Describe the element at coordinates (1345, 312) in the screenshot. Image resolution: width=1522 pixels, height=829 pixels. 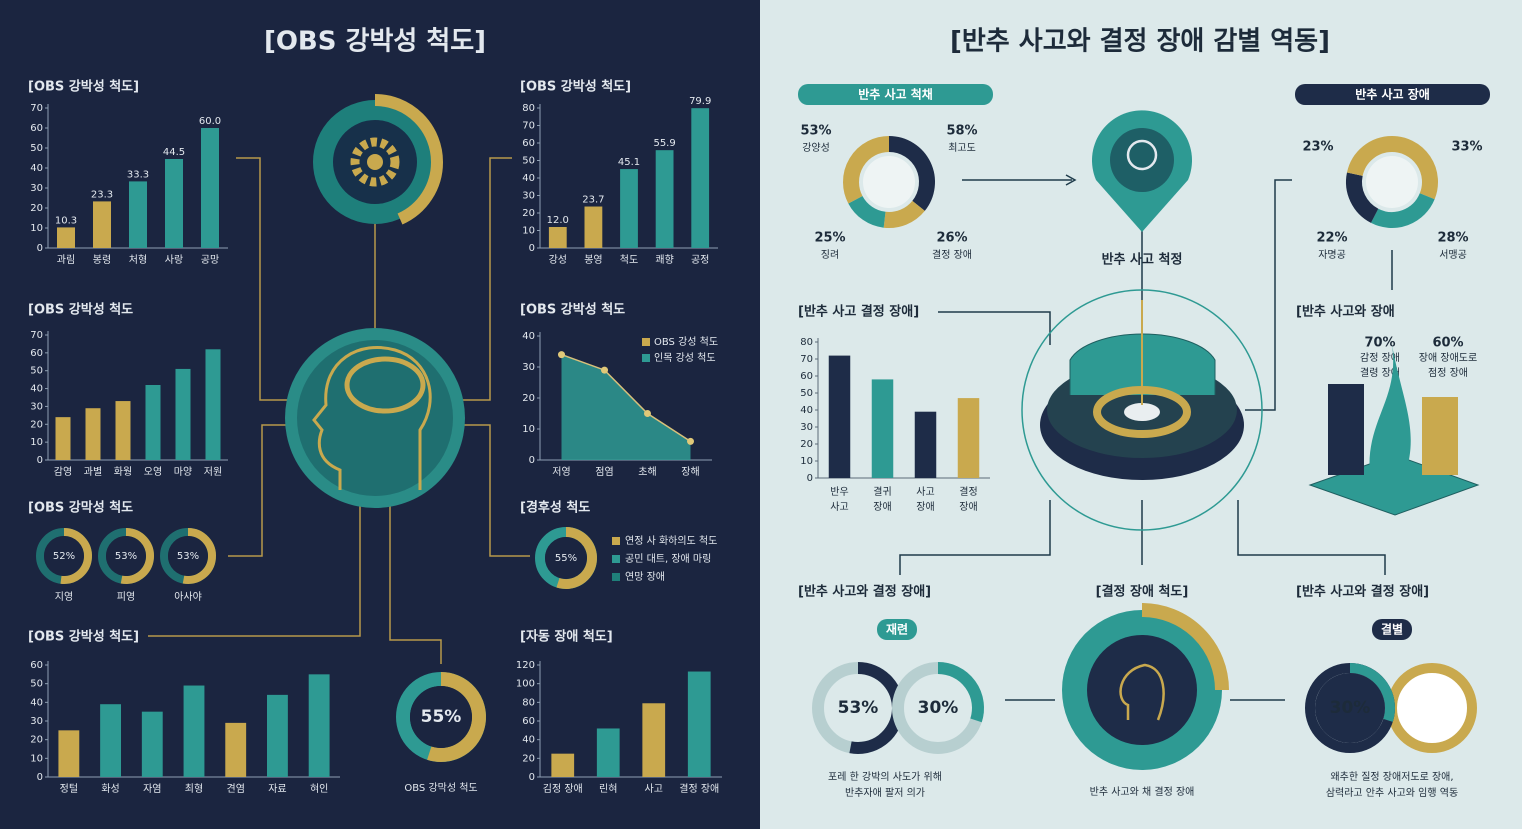
I see `chart-title: [반추 사고와 장애` at that location.